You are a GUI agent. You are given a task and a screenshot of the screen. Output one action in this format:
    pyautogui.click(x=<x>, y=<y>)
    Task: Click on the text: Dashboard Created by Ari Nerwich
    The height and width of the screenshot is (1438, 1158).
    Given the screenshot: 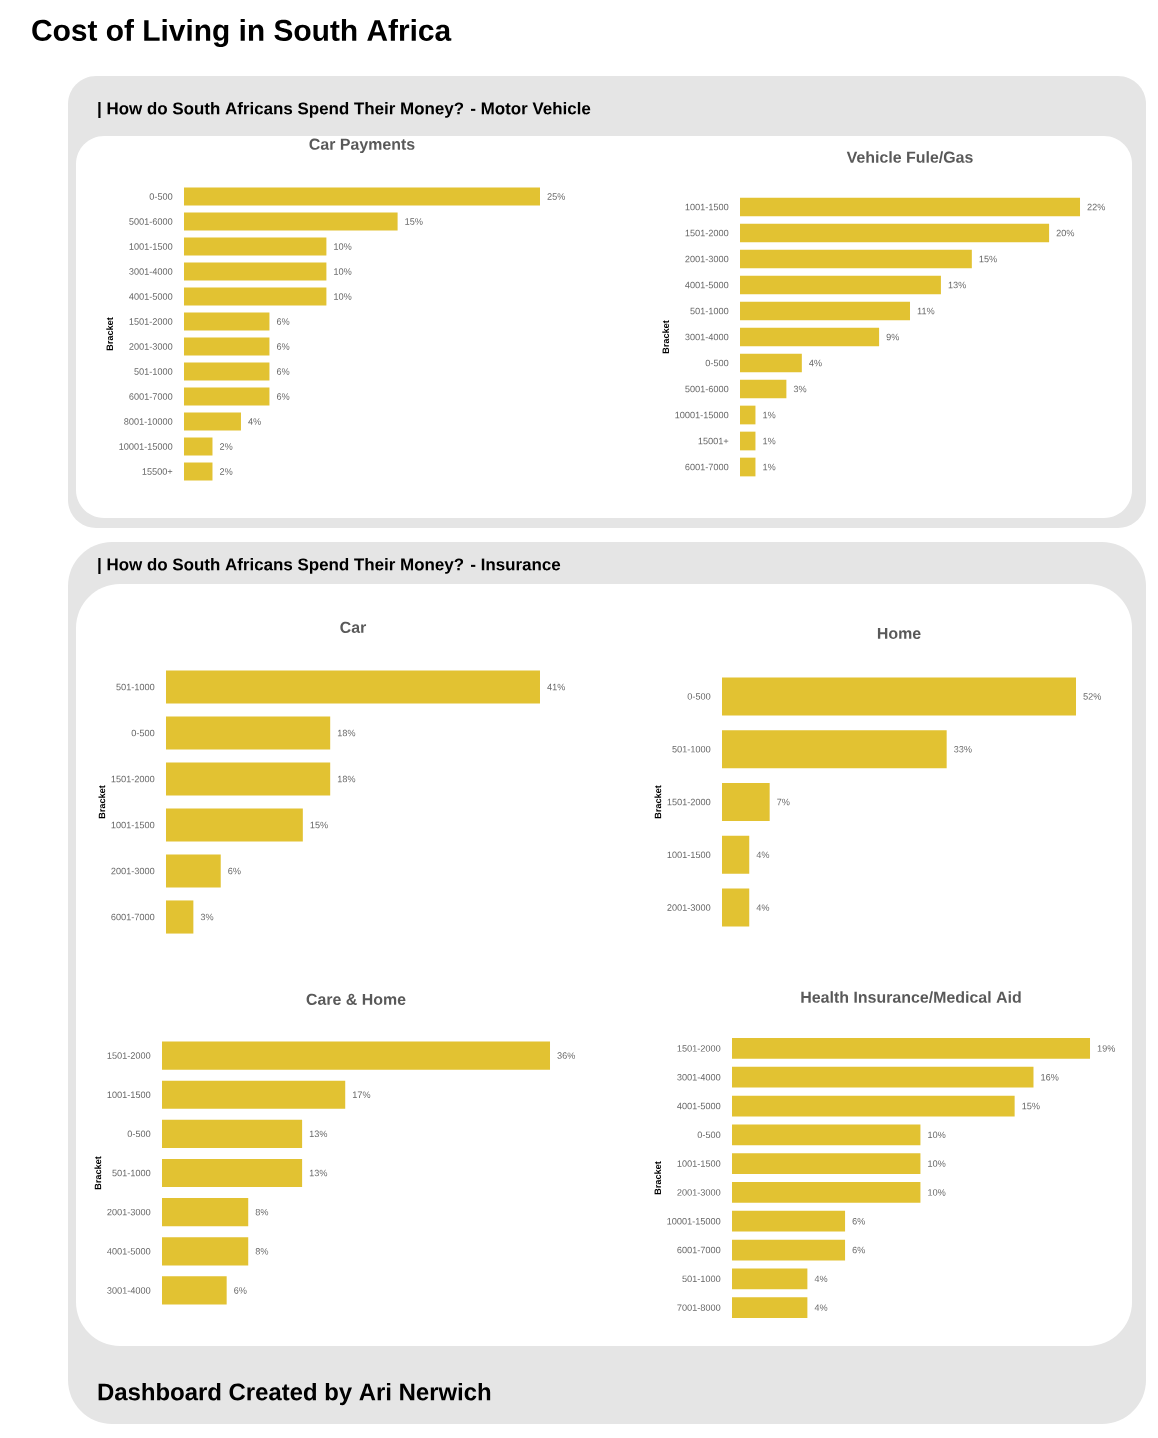 What is the action you would take?
    pyautogui.click(x=294, y=1394)
    